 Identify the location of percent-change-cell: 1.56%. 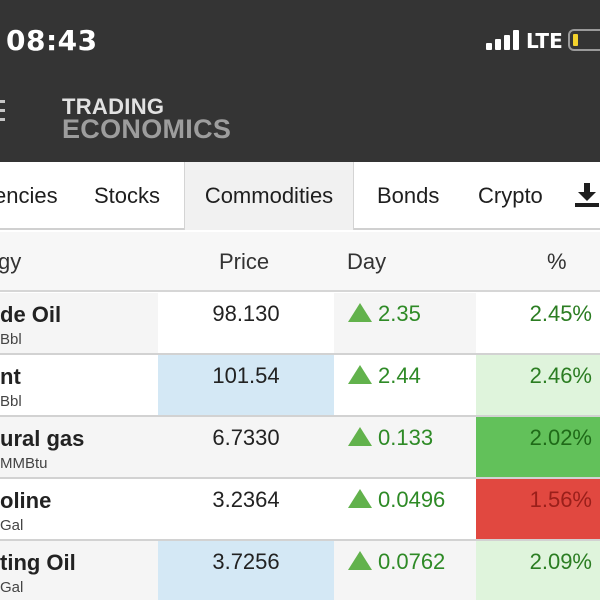
(538, 509).